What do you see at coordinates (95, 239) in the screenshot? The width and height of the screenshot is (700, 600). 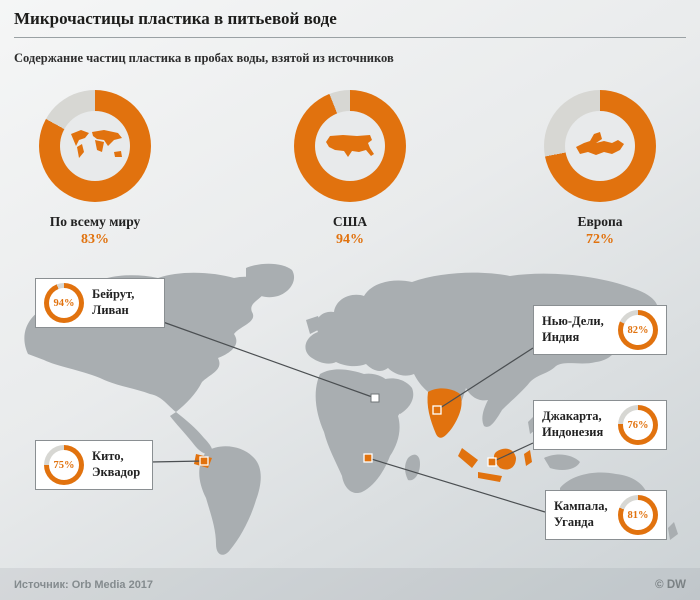 I see `region-percent: 83%` at bounding box center [95, 239].